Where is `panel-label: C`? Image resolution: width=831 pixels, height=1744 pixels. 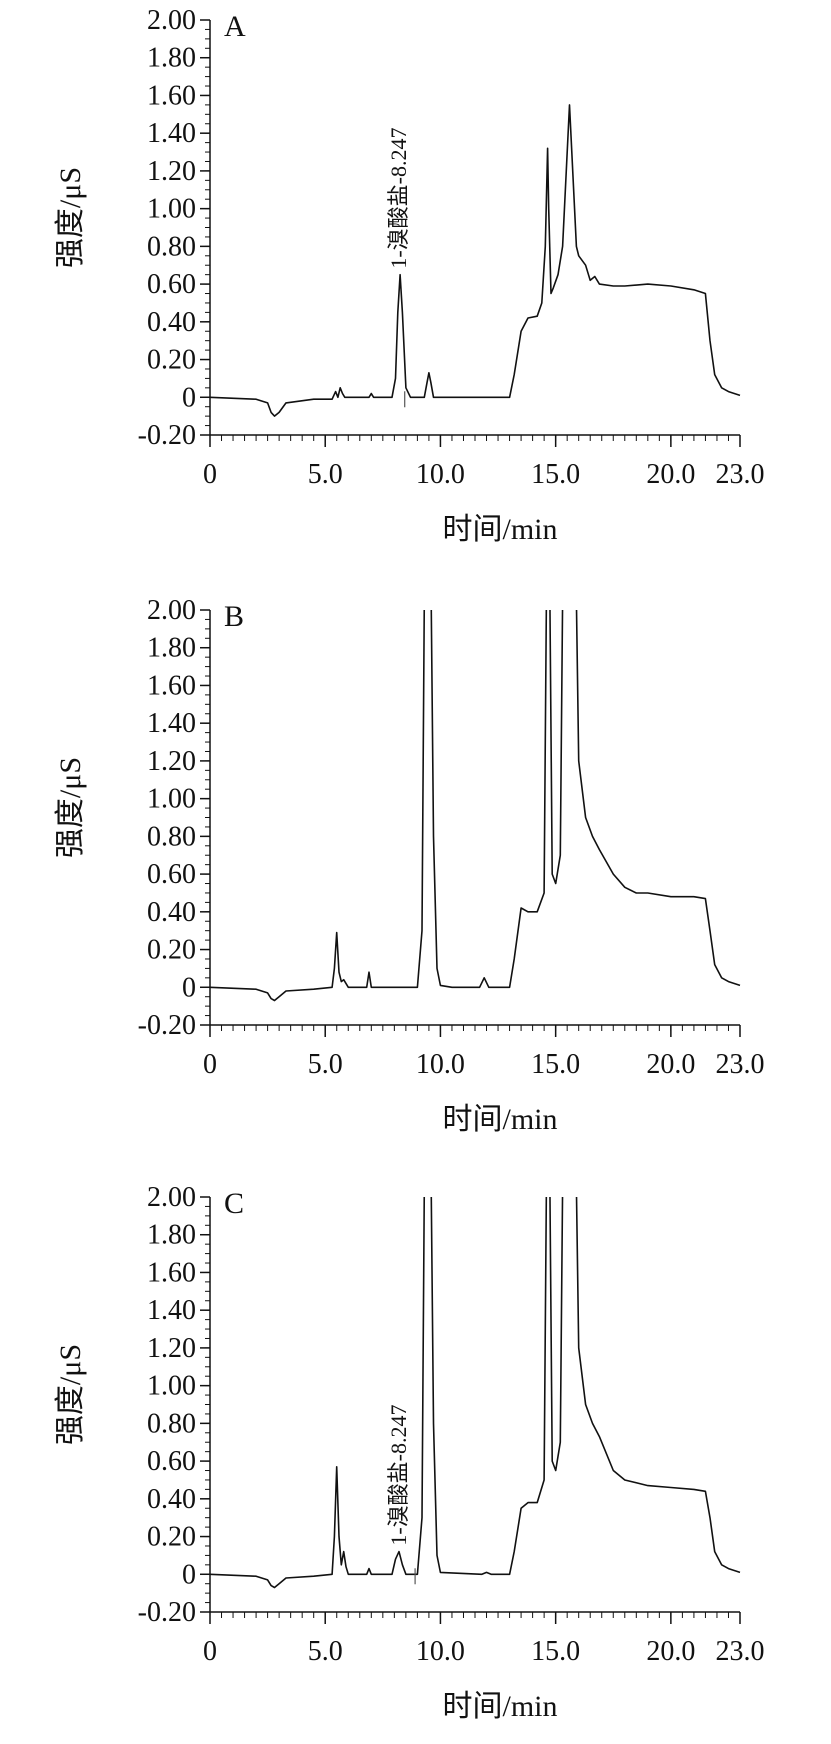 panel-label: C is located at coordinates (234, 1203).